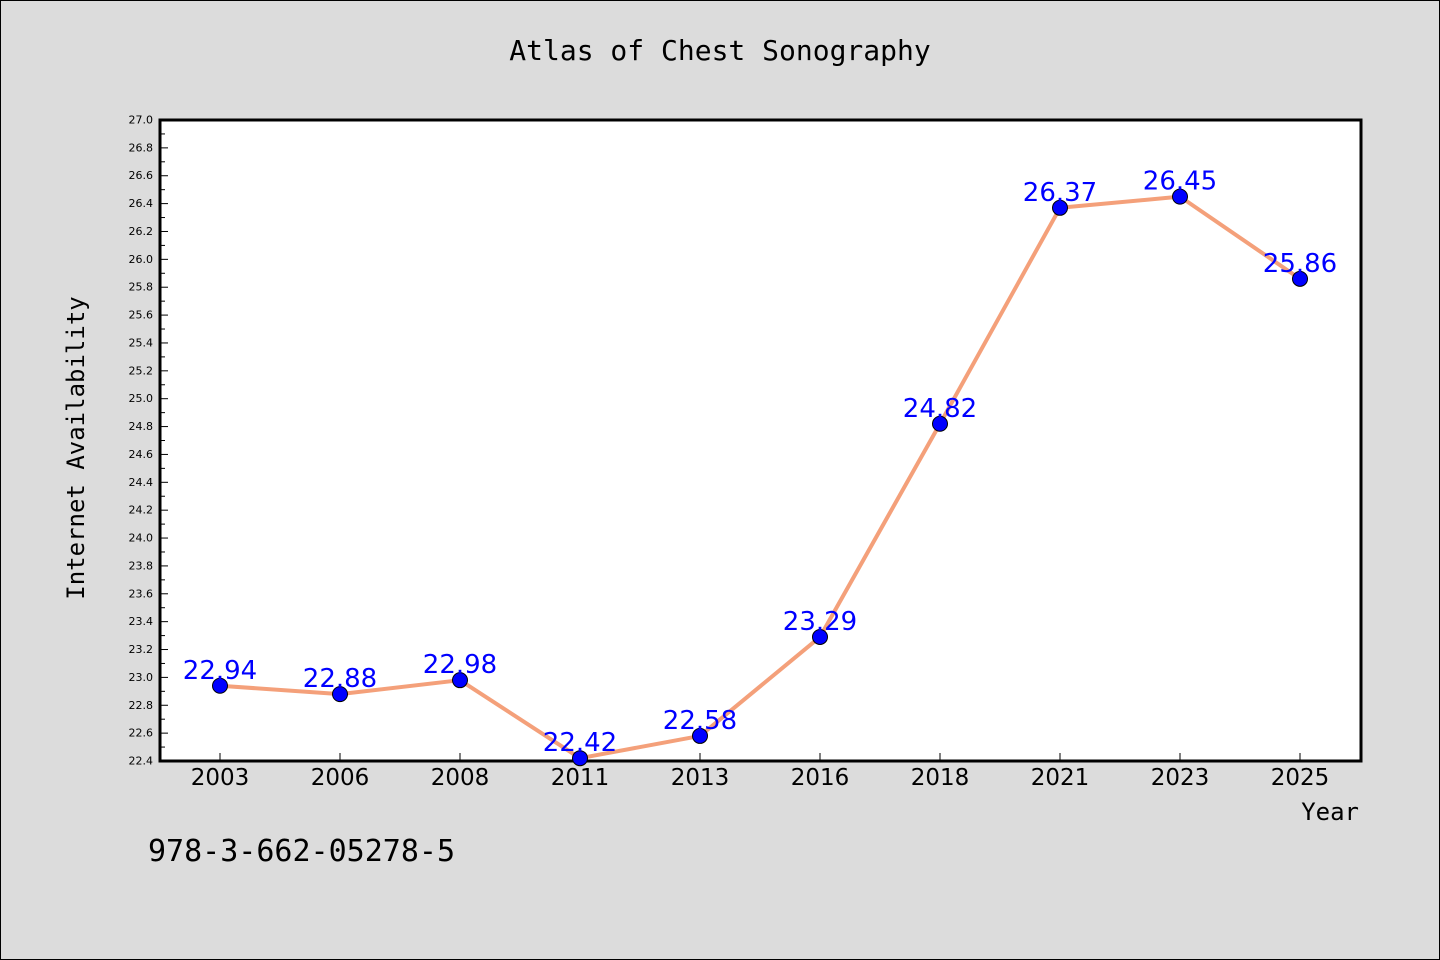  Describe the element at coordinates (460, 665) in the screenshot. I see `data-label: 22.98` at that location.